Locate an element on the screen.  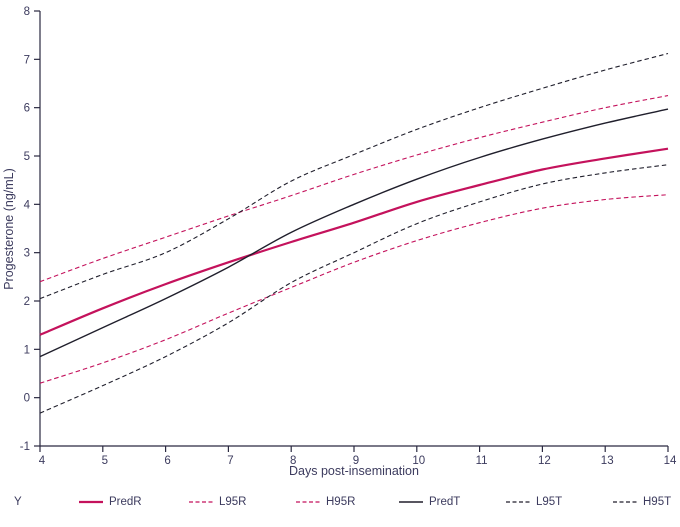
legend-swatch-PredT is located at coordinates (411, 502).